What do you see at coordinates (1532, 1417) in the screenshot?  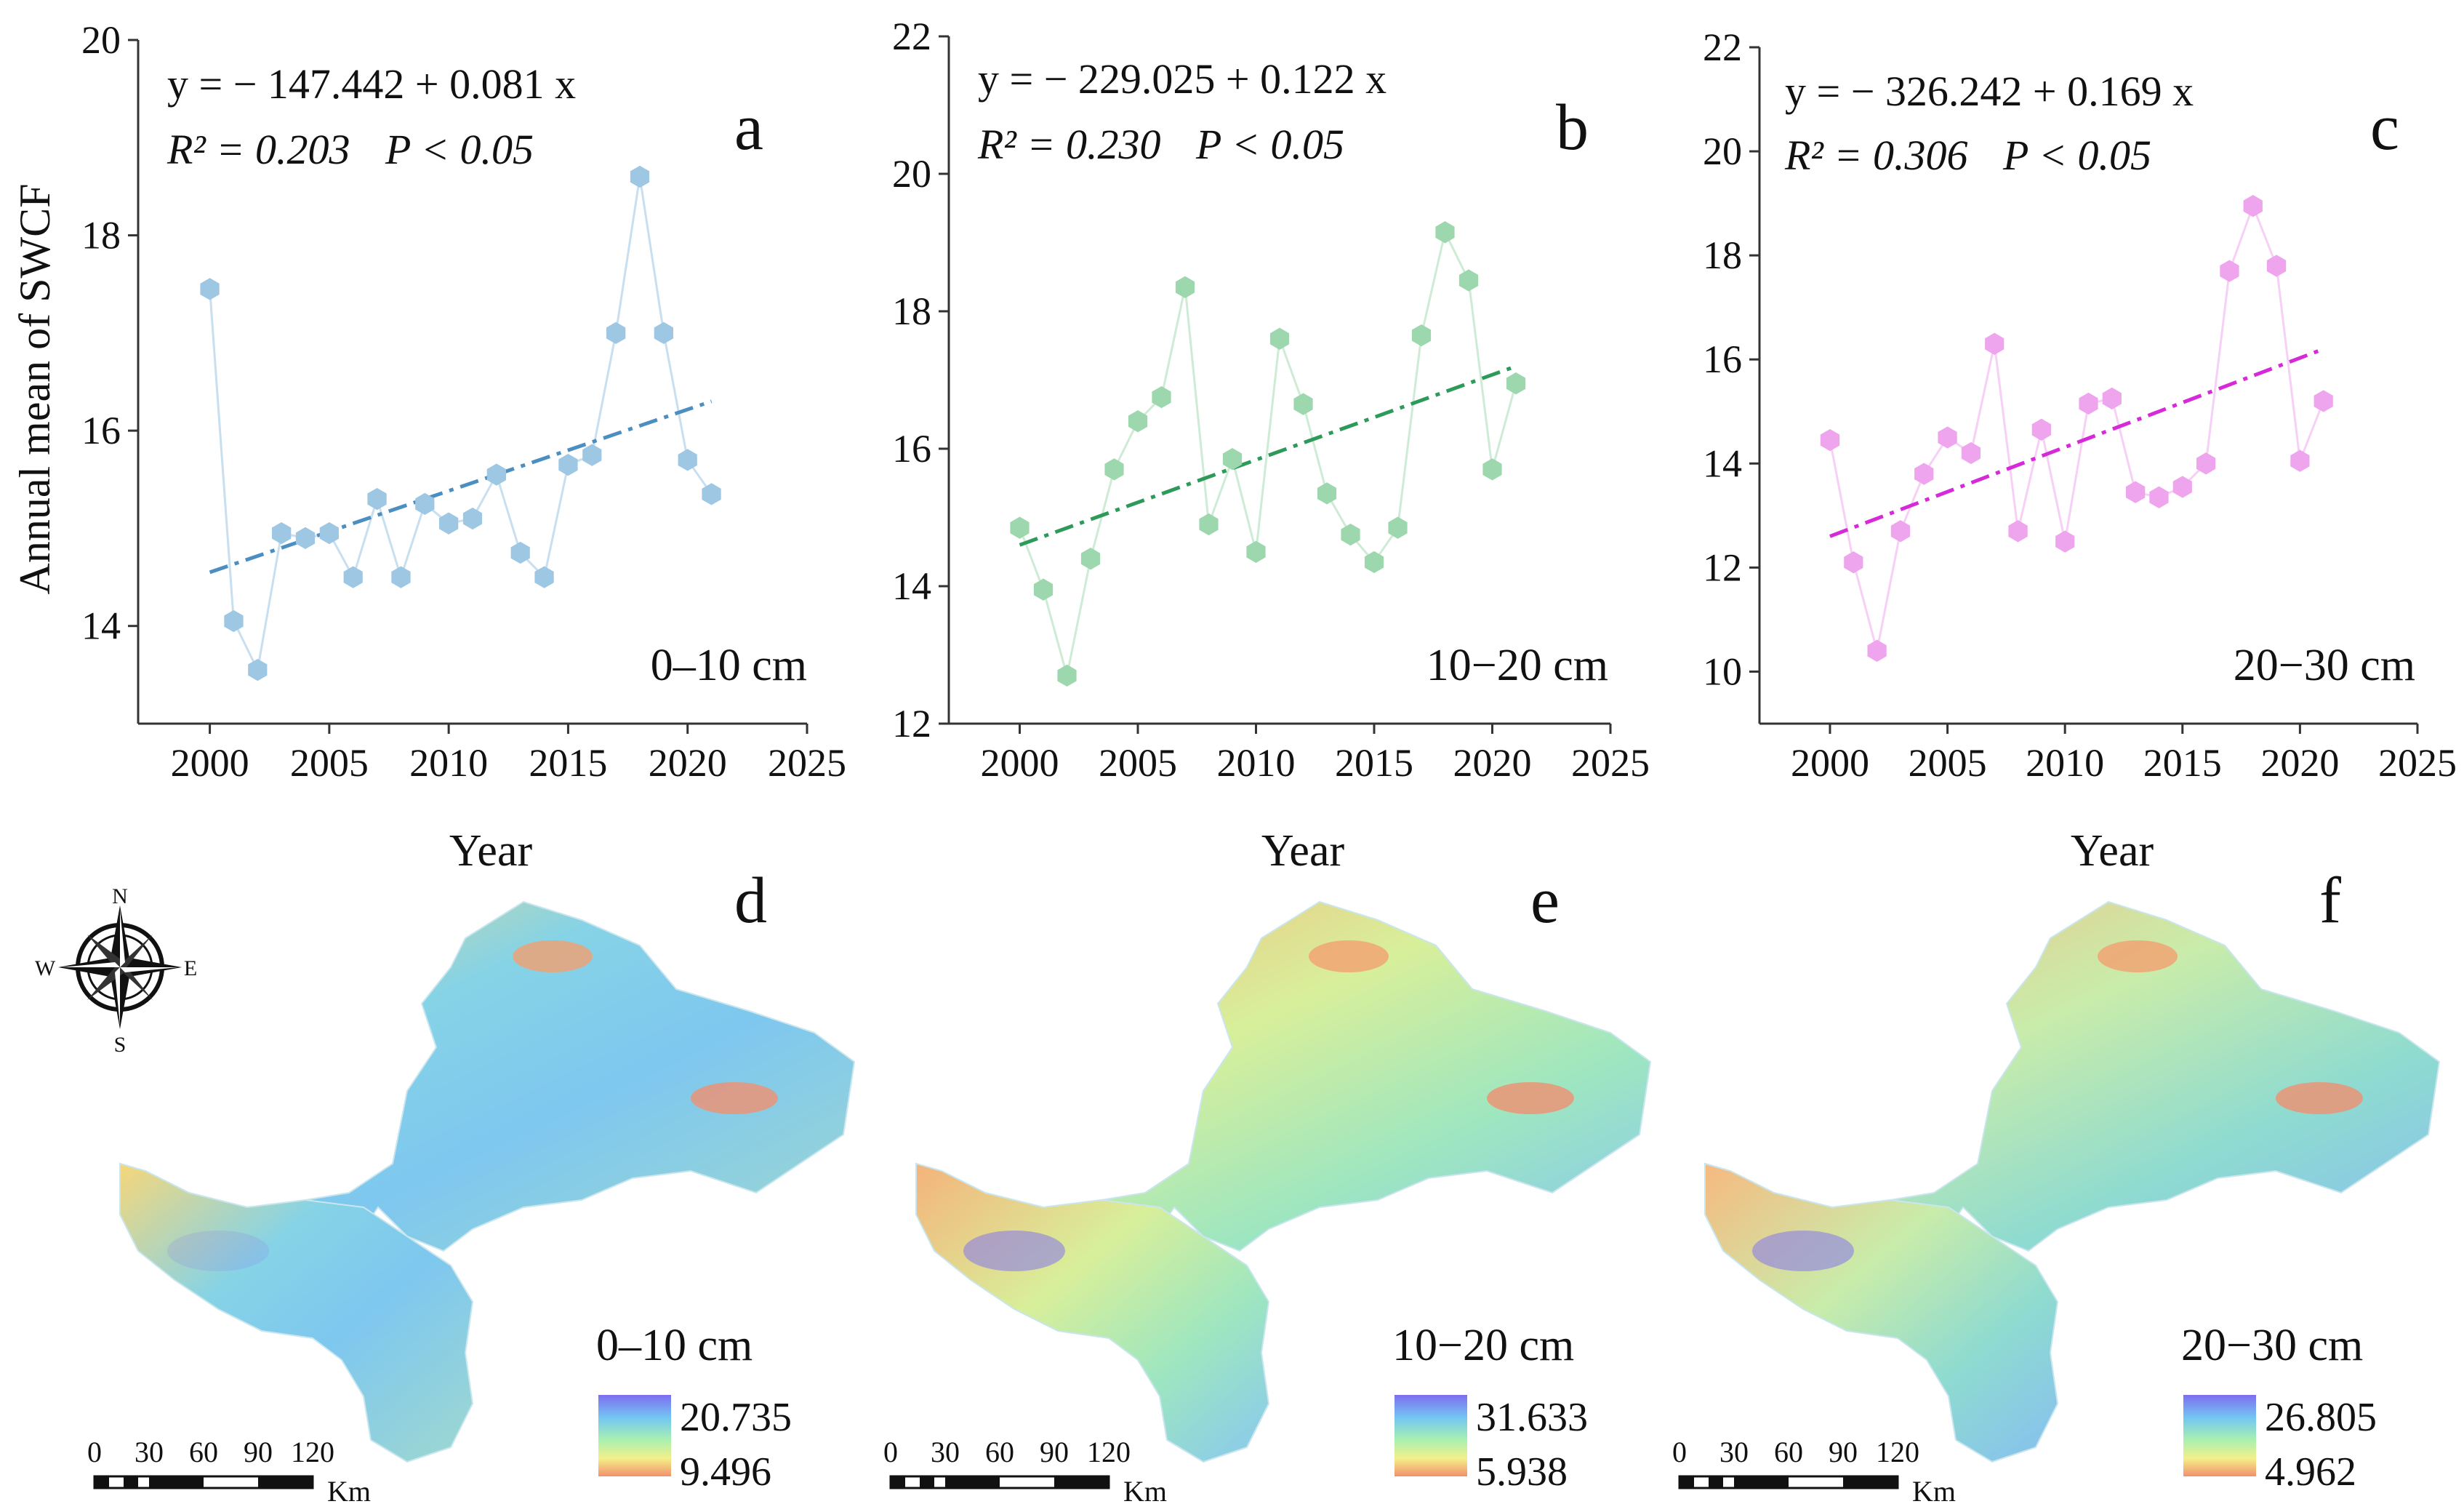 I see `legend-max: 31.633` at bounding box center [1532, 1417].